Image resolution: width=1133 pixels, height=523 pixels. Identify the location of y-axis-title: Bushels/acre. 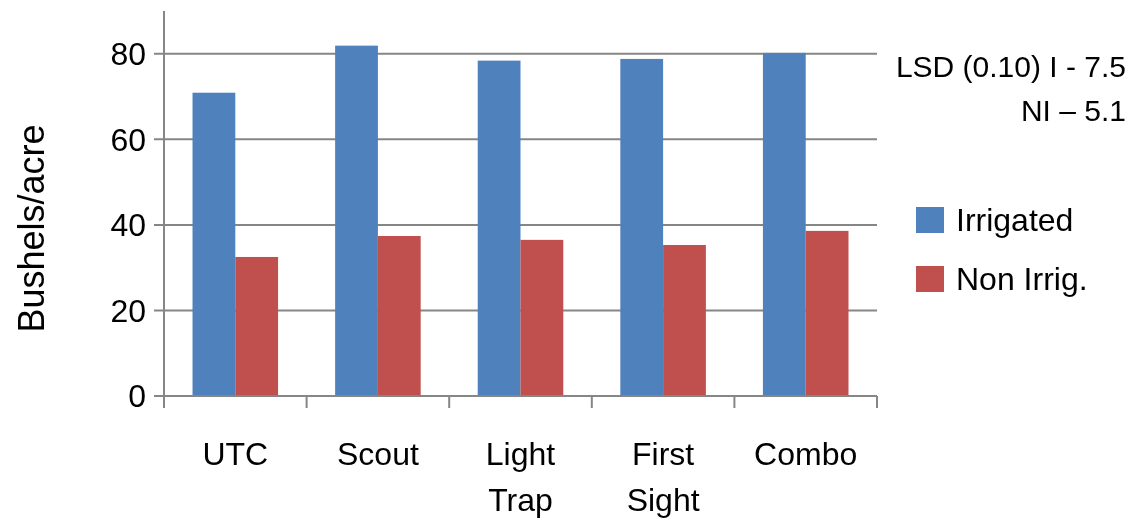
(31, 228).